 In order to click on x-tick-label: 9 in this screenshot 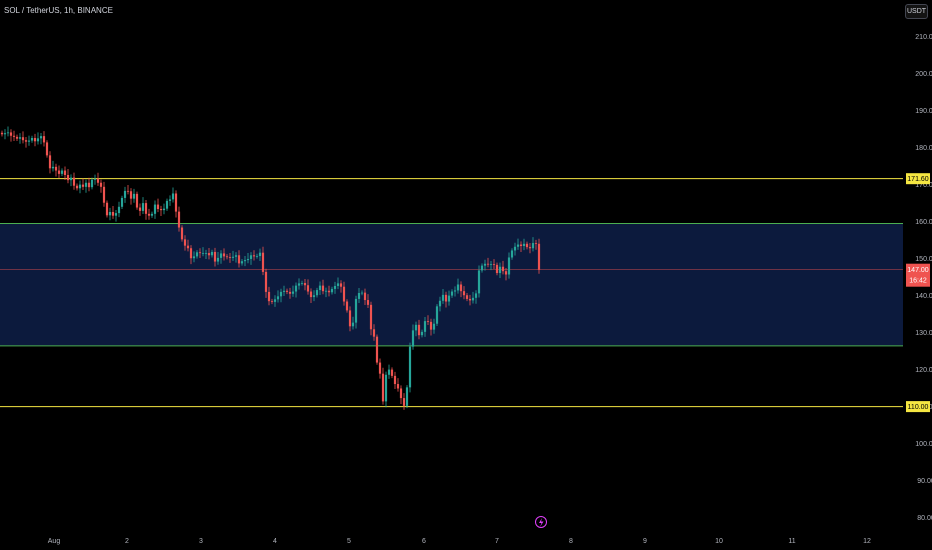, I will do `click(645, 541)`.